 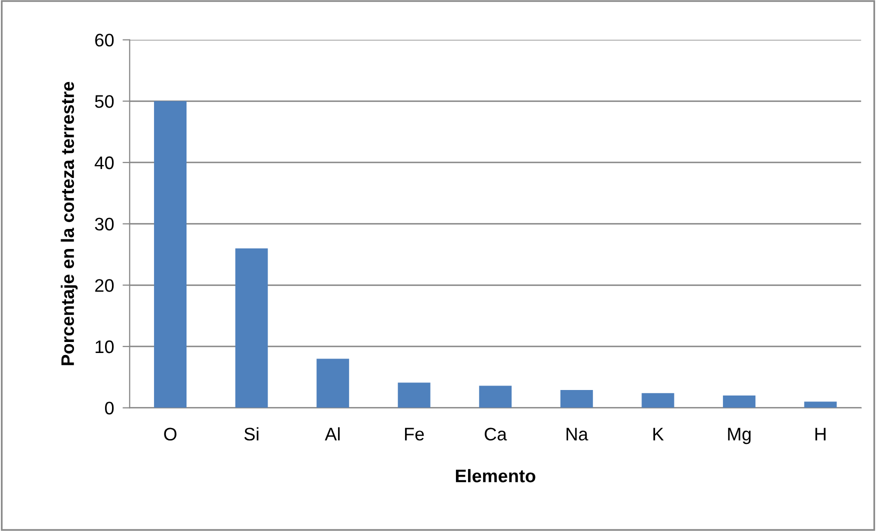 What do you see at coordinates (658, 434) in the screenshot?
I see `x-tick-label: K` at bounding box center [658, 434].